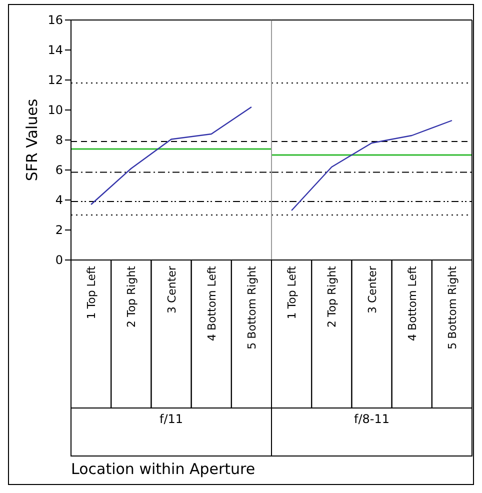 The image size is (482, 493). What do you see at coordinates (55, 80) in the screenshot?
I see `y-tick-label: 12` at bounding box center [55, 80].